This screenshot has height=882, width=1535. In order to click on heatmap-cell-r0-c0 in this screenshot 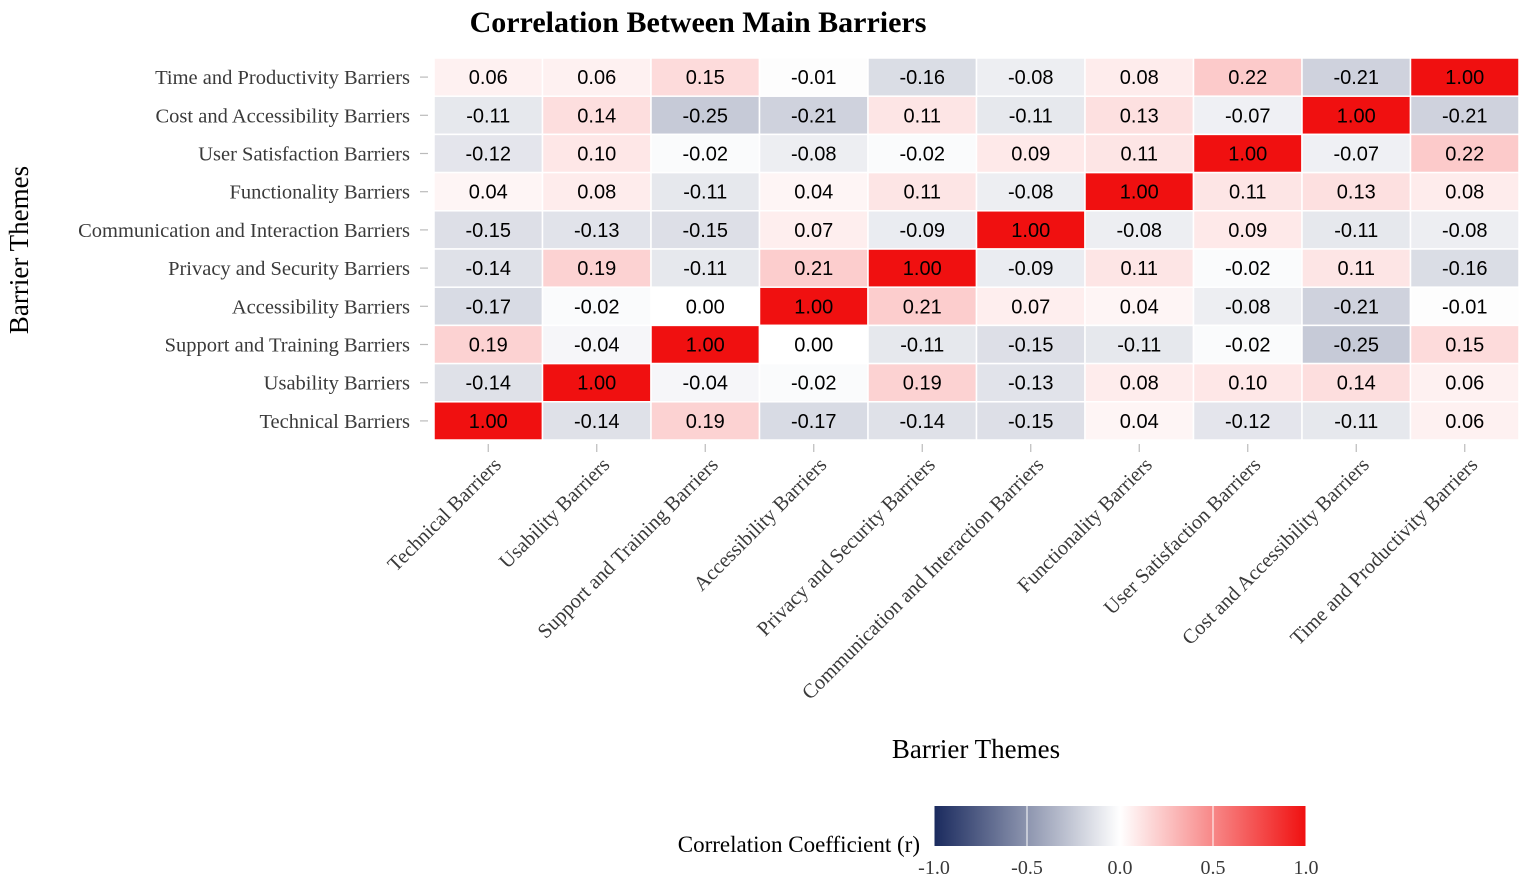, I will do `click(488, 77)`.